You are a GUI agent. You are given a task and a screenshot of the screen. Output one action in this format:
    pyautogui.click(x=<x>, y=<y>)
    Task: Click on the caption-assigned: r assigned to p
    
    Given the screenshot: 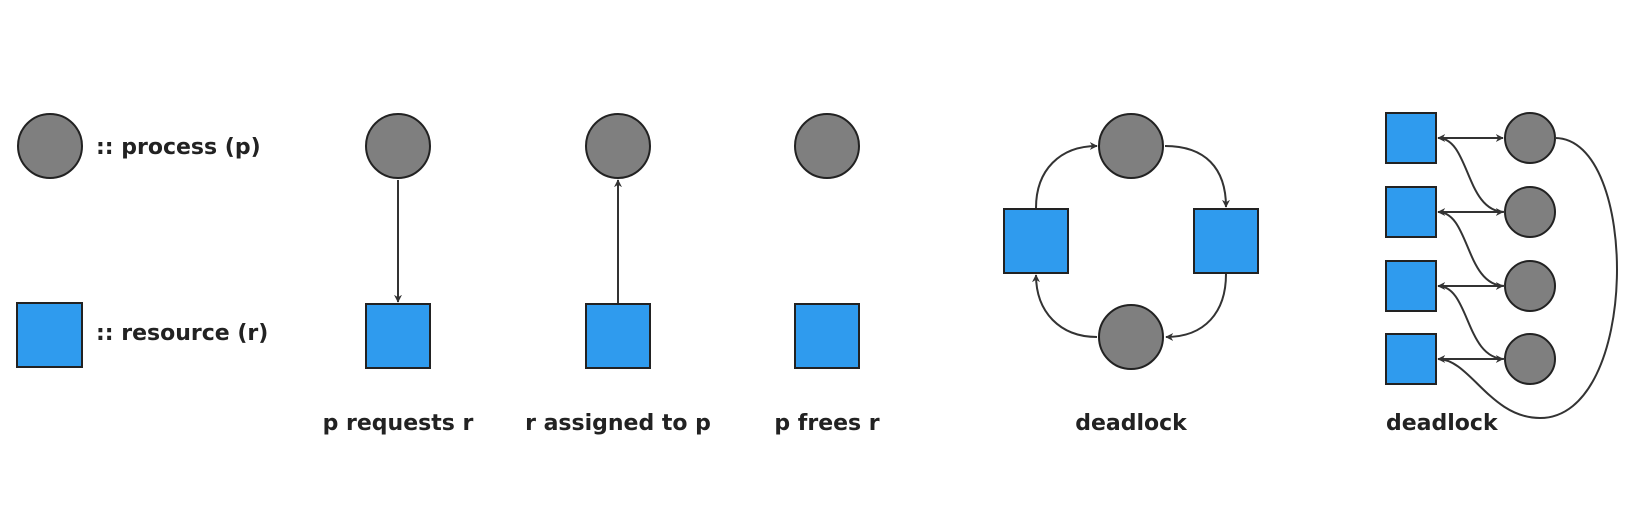 What is the action you would take?
    pyautogui.click(x=618, y=423)
    